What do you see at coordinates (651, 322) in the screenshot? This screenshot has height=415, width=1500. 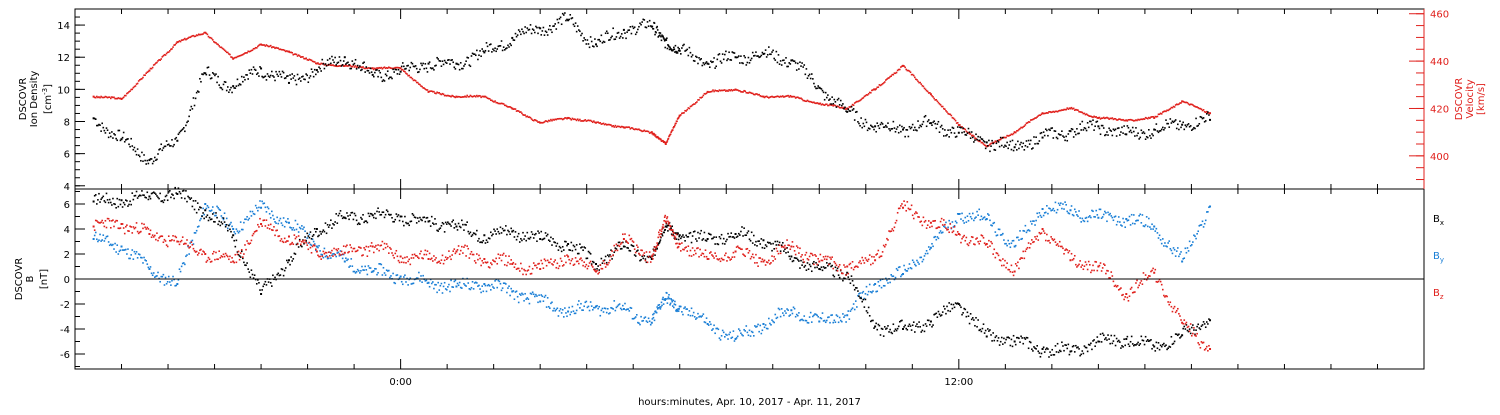 I see `by-point` at bounding box center [651, 322].